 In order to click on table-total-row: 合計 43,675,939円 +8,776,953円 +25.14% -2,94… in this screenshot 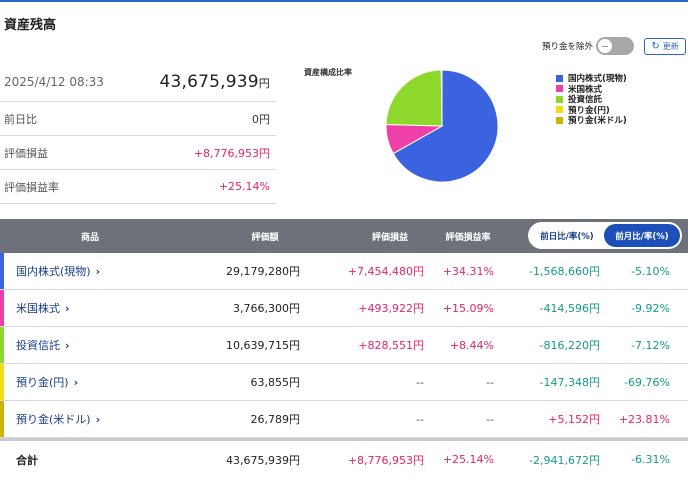, I will do `click(344, 458)`.